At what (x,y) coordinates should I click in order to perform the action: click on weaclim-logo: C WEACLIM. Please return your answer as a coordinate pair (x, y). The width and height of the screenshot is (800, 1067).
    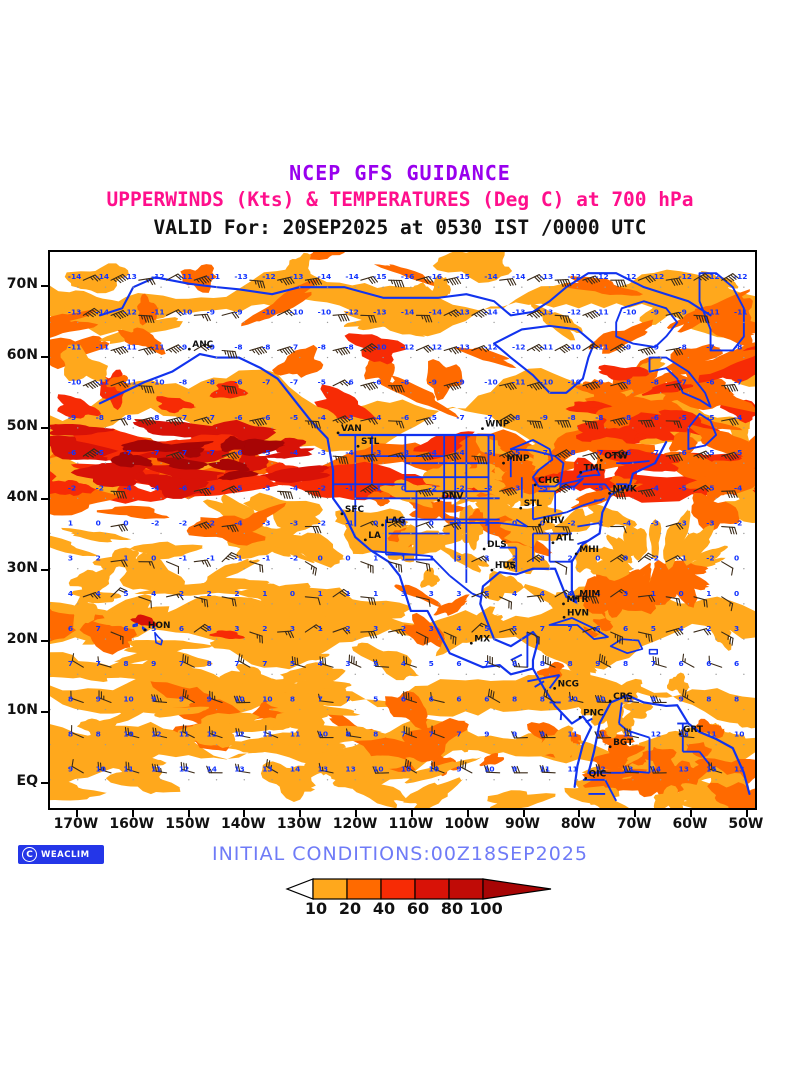
    Looking at the image, I should click on (61, 854).